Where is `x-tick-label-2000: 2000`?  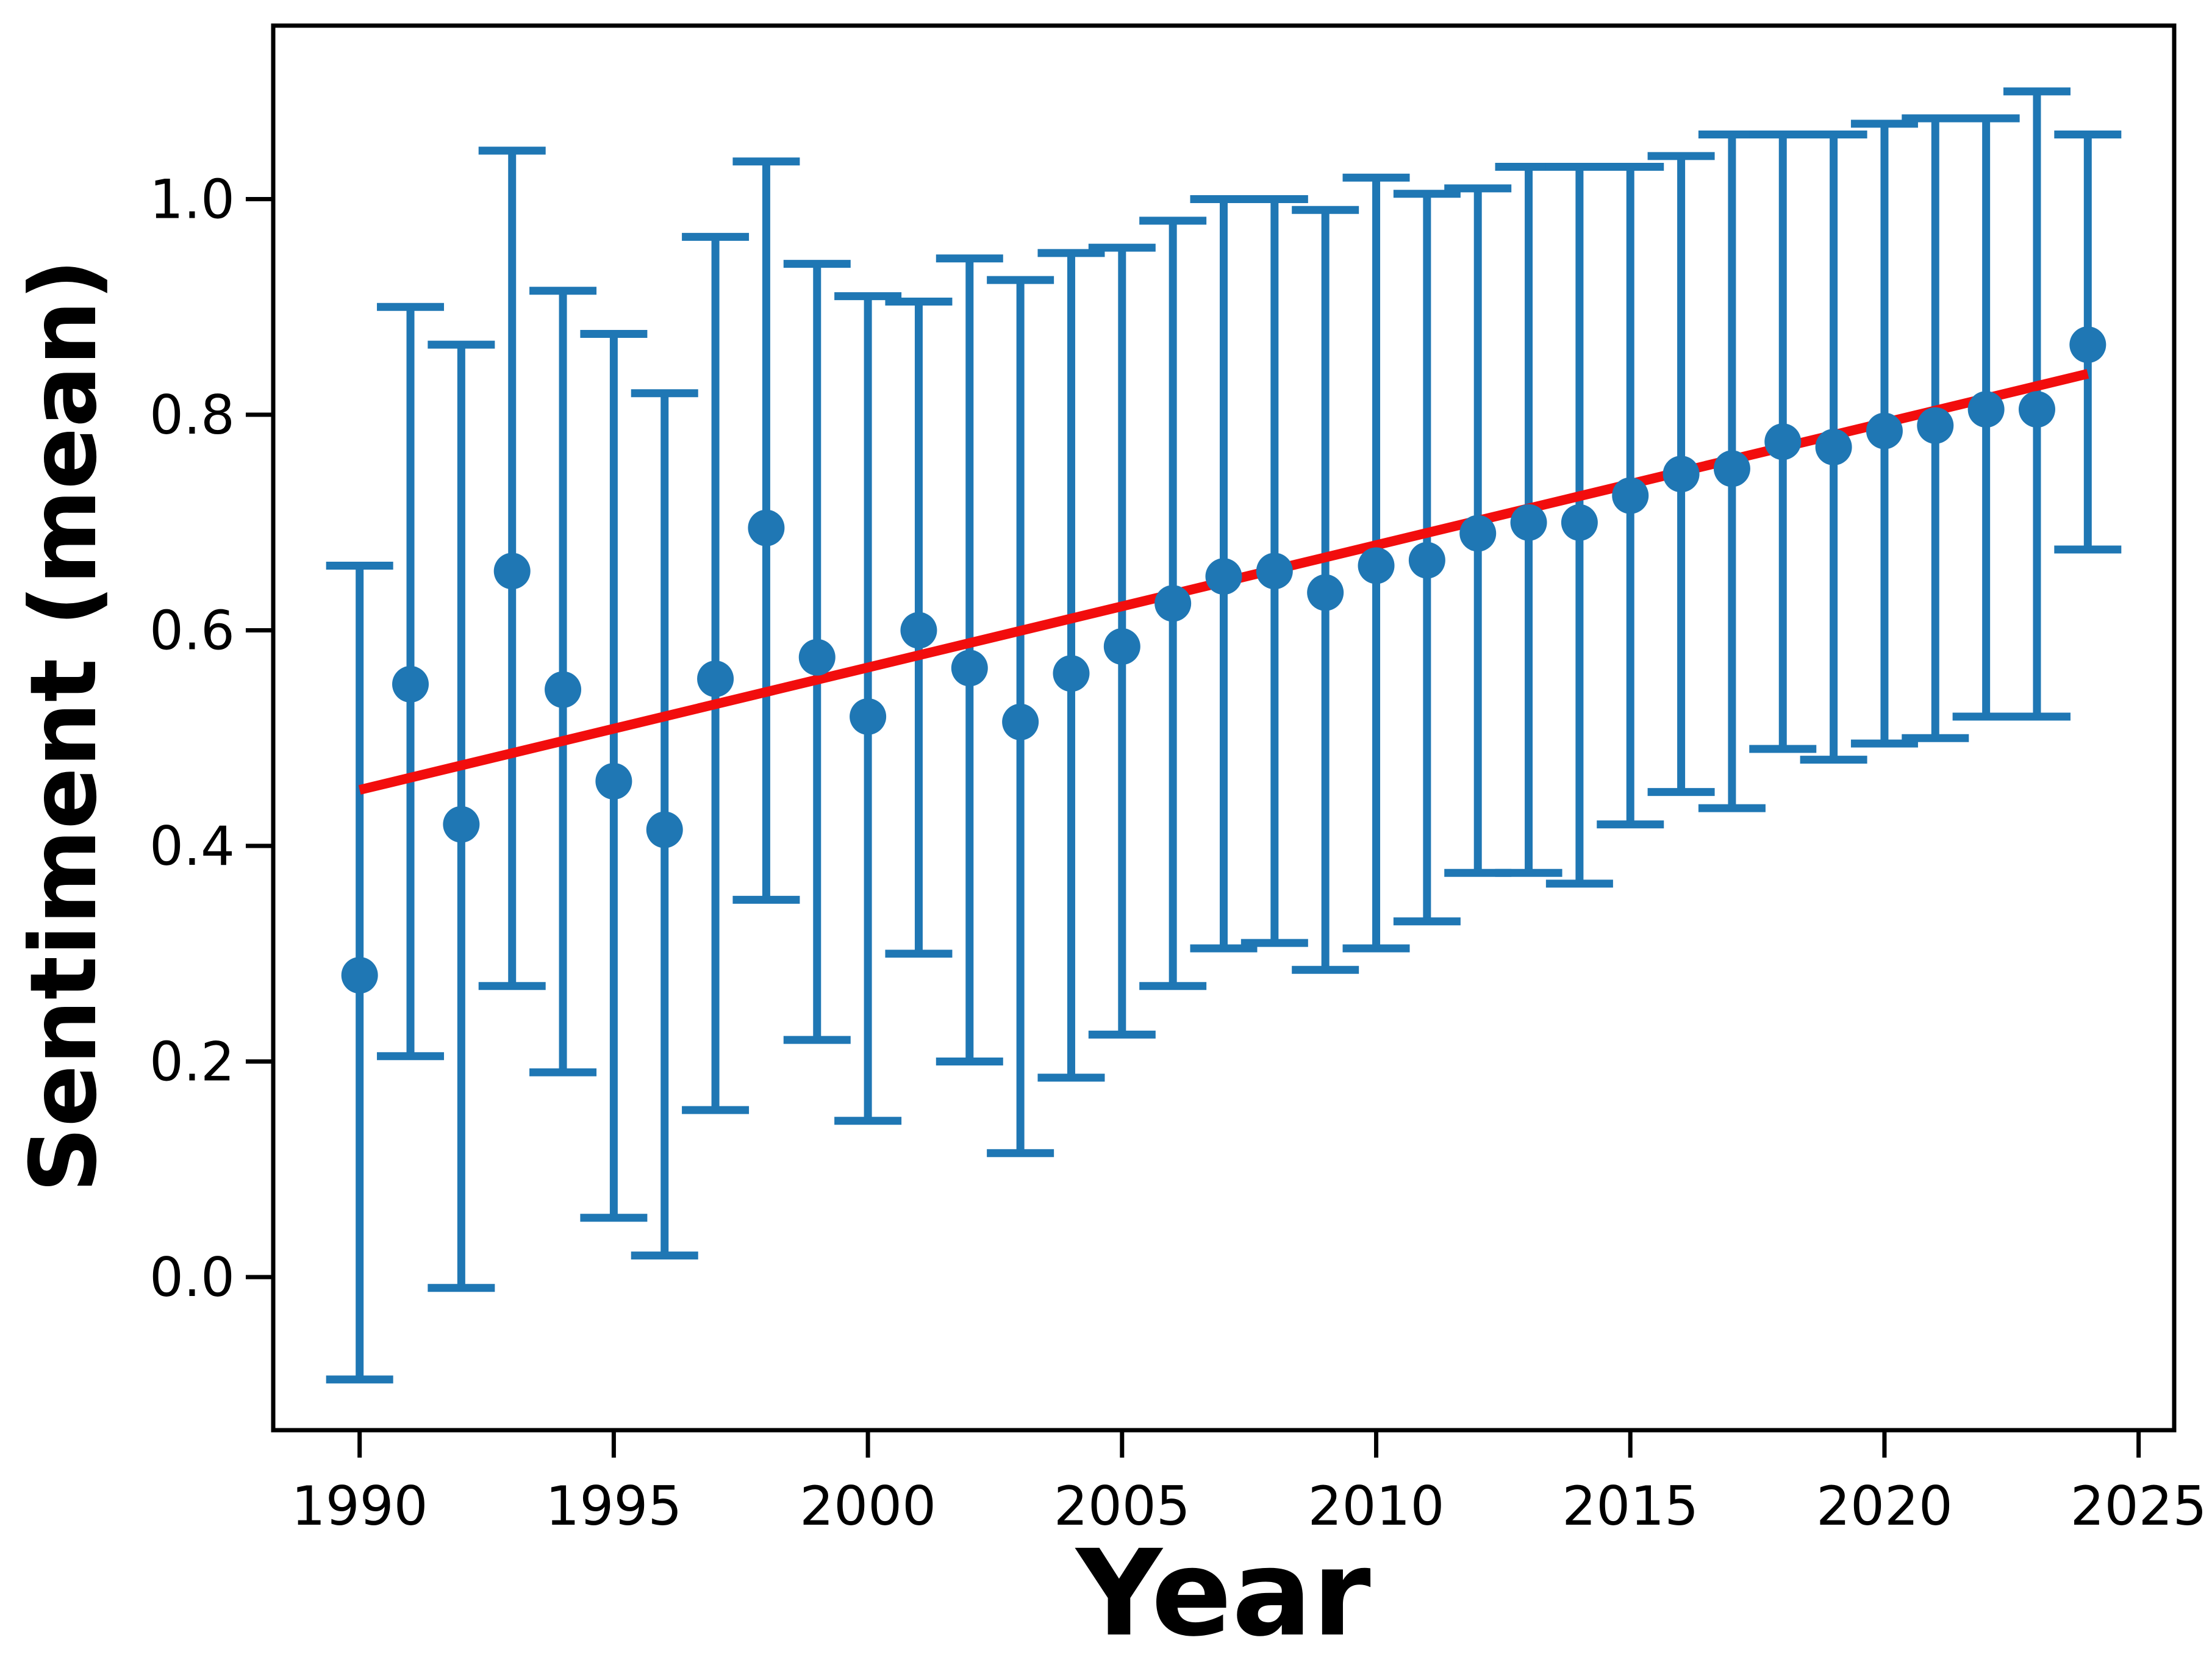
x-tick-label-2000: 2000 is located at coordinates (868, 1506).